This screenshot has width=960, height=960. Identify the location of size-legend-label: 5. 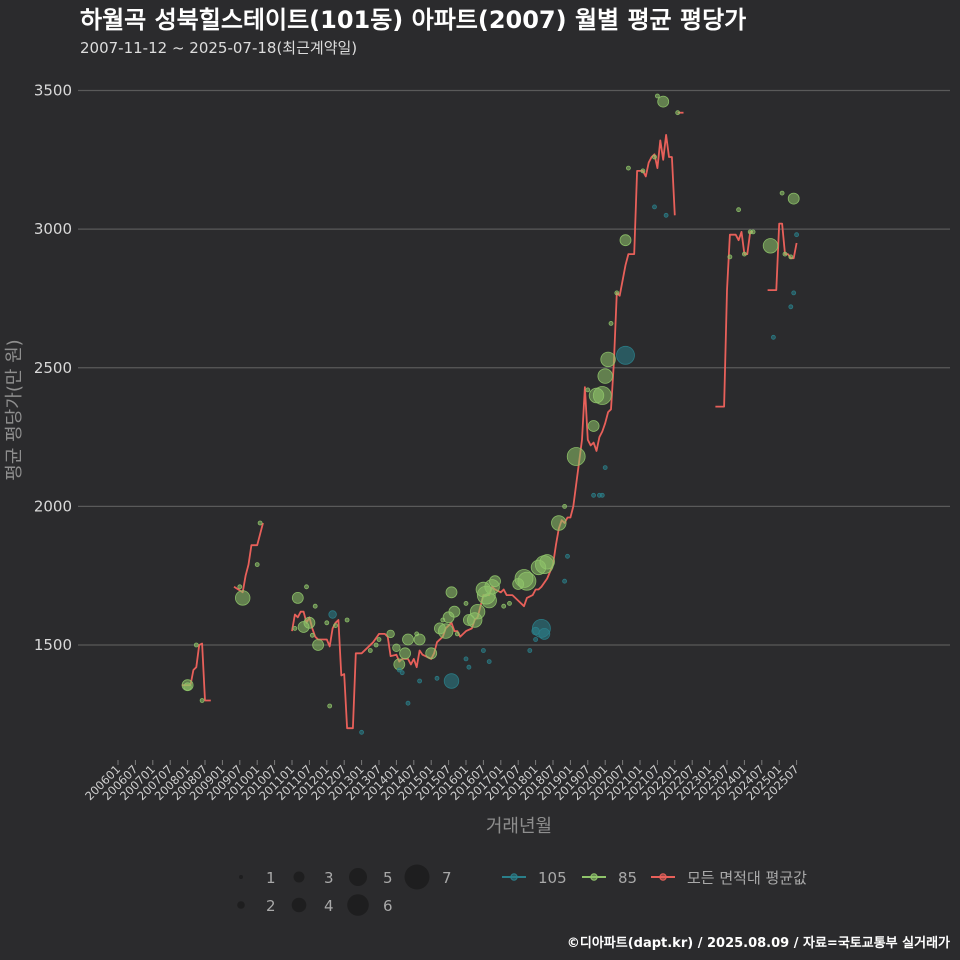
(388, 878).